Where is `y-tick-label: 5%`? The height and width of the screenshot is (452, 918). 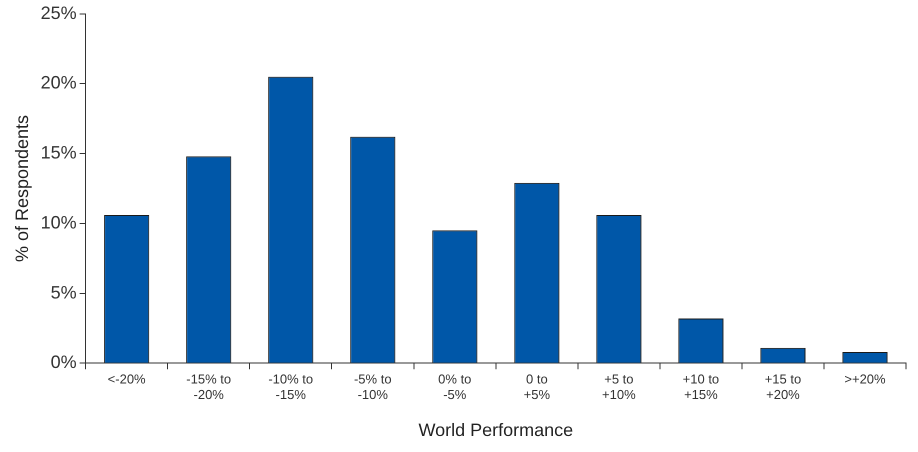
y-tick-label: 5% is located at coordinates (63, 292).